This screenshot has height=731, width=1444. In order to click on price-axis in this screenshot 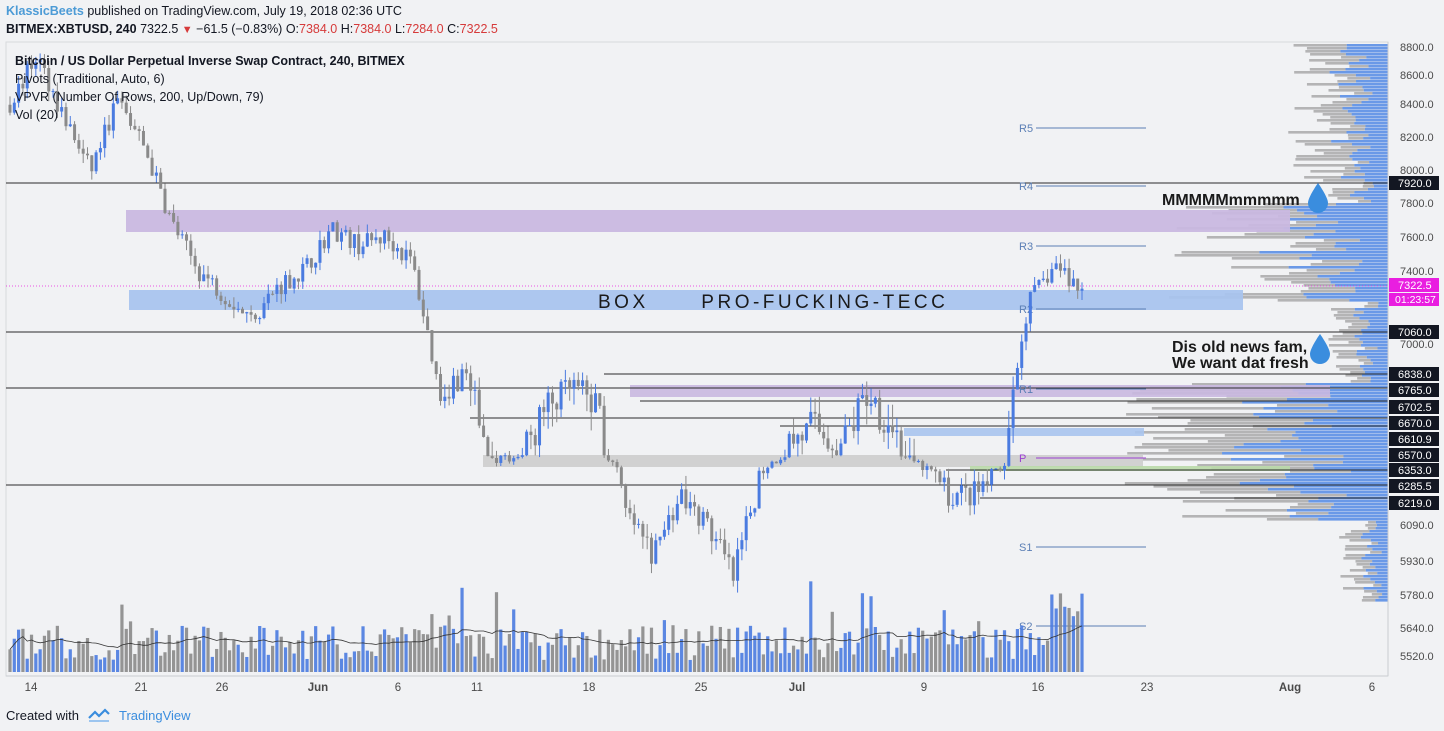, I will do `click(1416, 359)`.